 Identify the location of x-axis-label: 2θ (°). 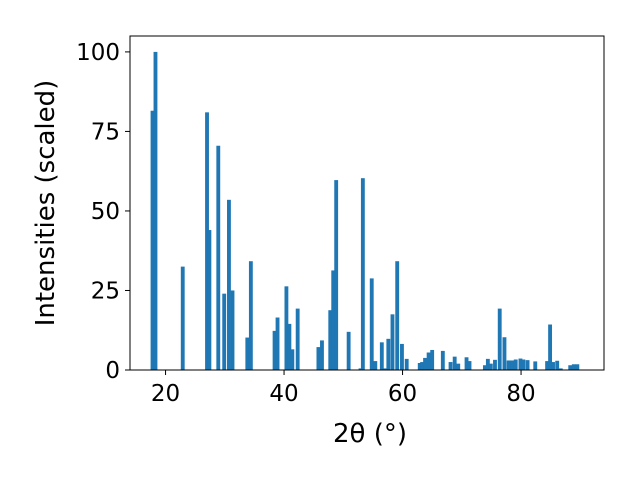
(370, 434).